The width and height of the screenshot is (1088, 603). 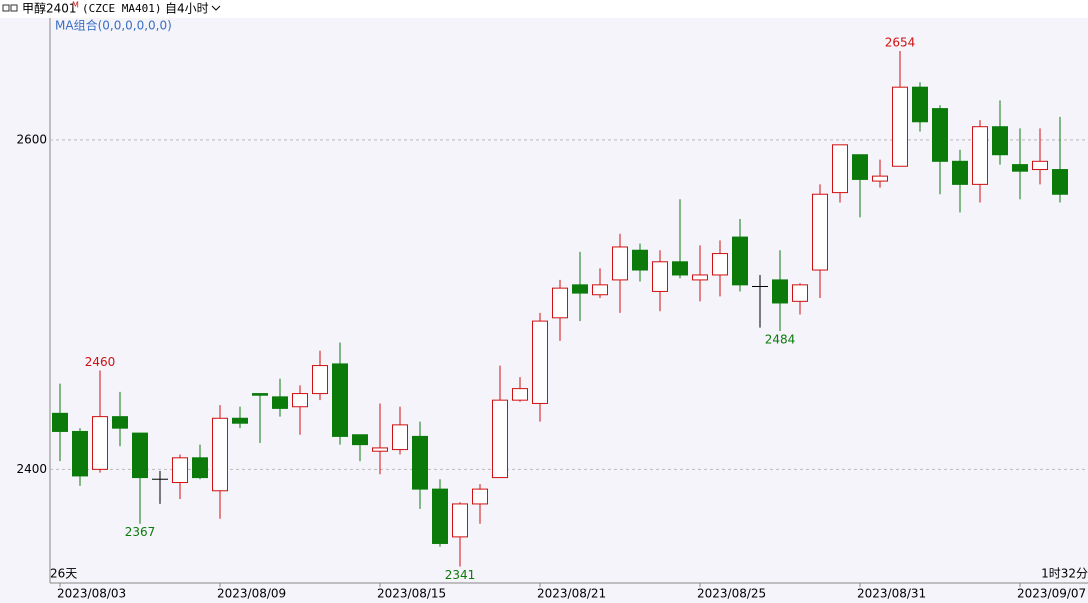 What do you see at coordinates (460, 575) in the screenshot?
I see `low-label: 2341` at bounding box center [460, 575].